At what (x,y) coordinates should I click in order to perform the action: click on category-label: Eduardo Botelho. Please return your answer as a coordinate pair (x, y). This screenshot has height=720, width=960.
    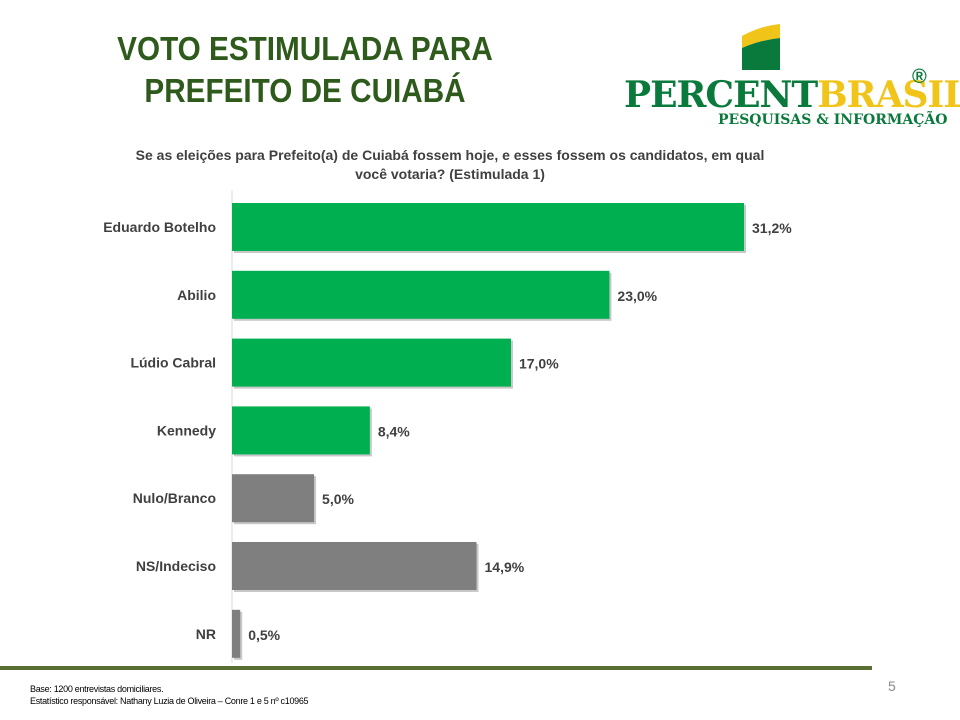
    Looking at the image, I should click on (159, 227).